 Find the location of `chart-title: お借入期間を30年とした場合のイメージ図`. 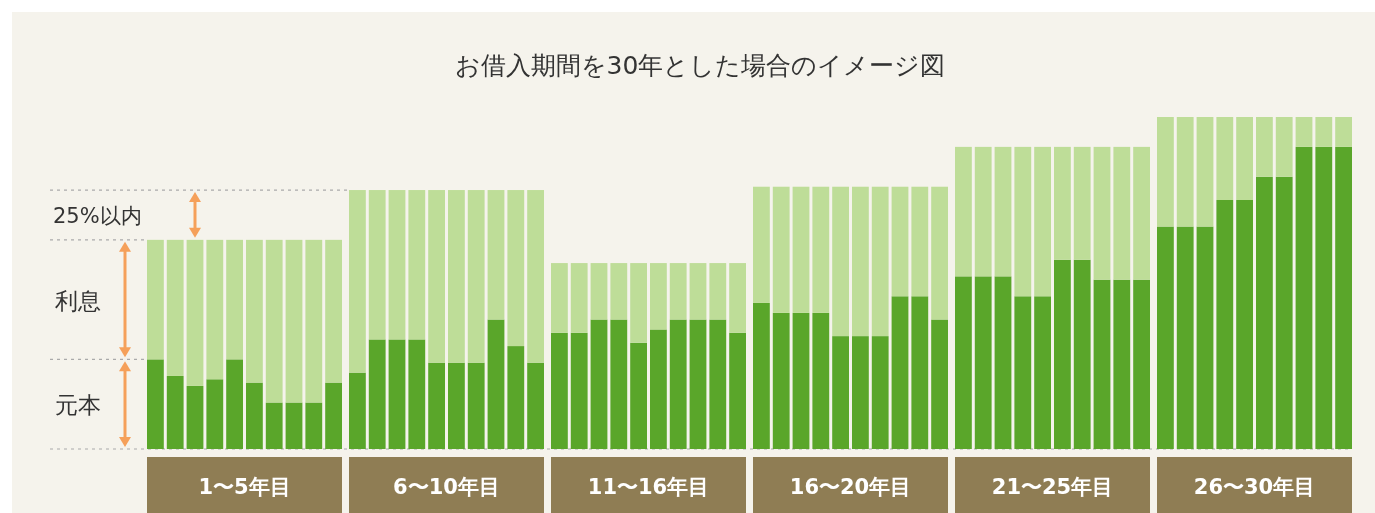

chart-title: お借入期間を30年とした場合のイメージ図 is located at coordinates (700, 65).